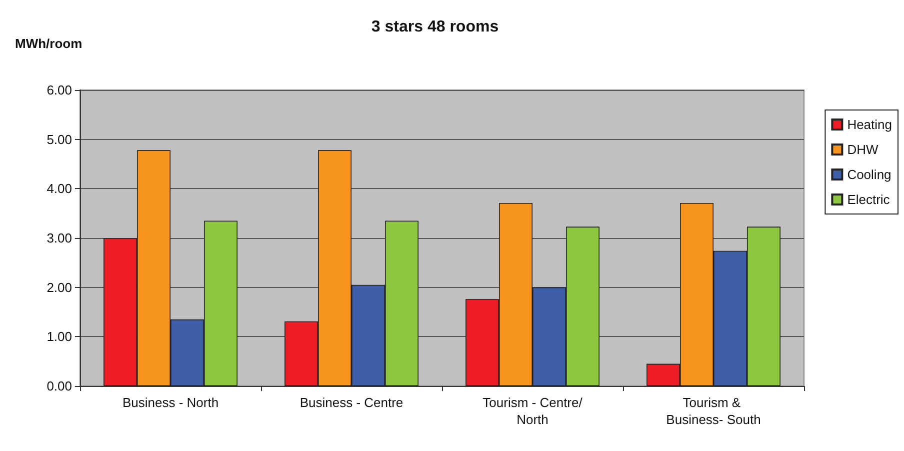  I want to click on y-axis-title: MWh/room, so click(48, 43).